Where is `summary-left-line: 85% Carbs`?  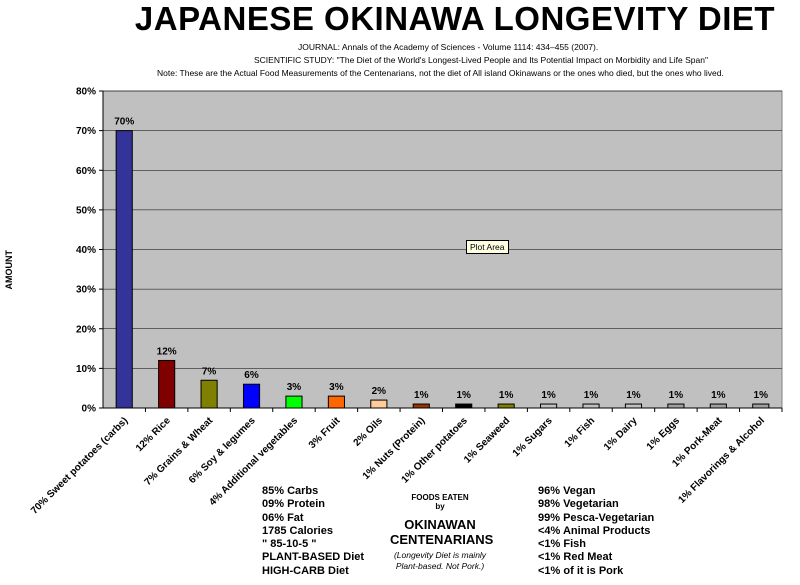 summary-left-line: 85% Carbs is located at coordinates (290, 491).